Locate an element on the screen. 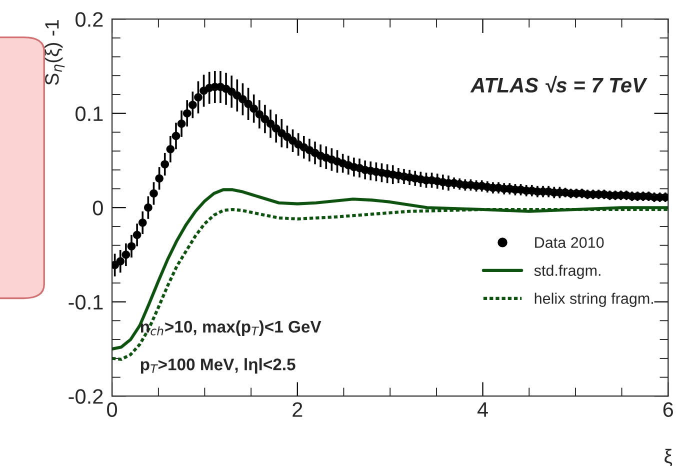 This screenshot has height=466, width=679. y-tick-label: -0.2 is located at coordinates (85, 396).